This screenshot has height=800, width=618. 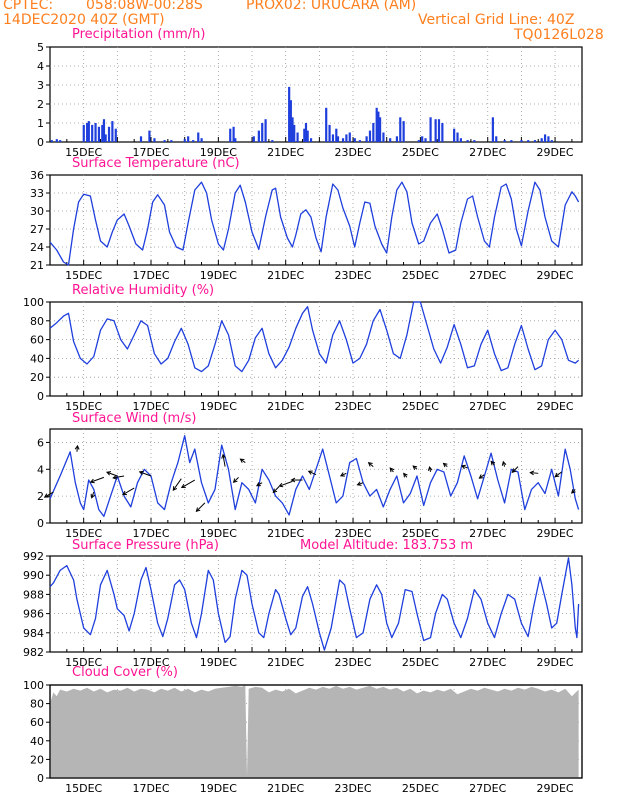 I want to click on panel-3-ytick-label: 0, so click(x=40, y=396).